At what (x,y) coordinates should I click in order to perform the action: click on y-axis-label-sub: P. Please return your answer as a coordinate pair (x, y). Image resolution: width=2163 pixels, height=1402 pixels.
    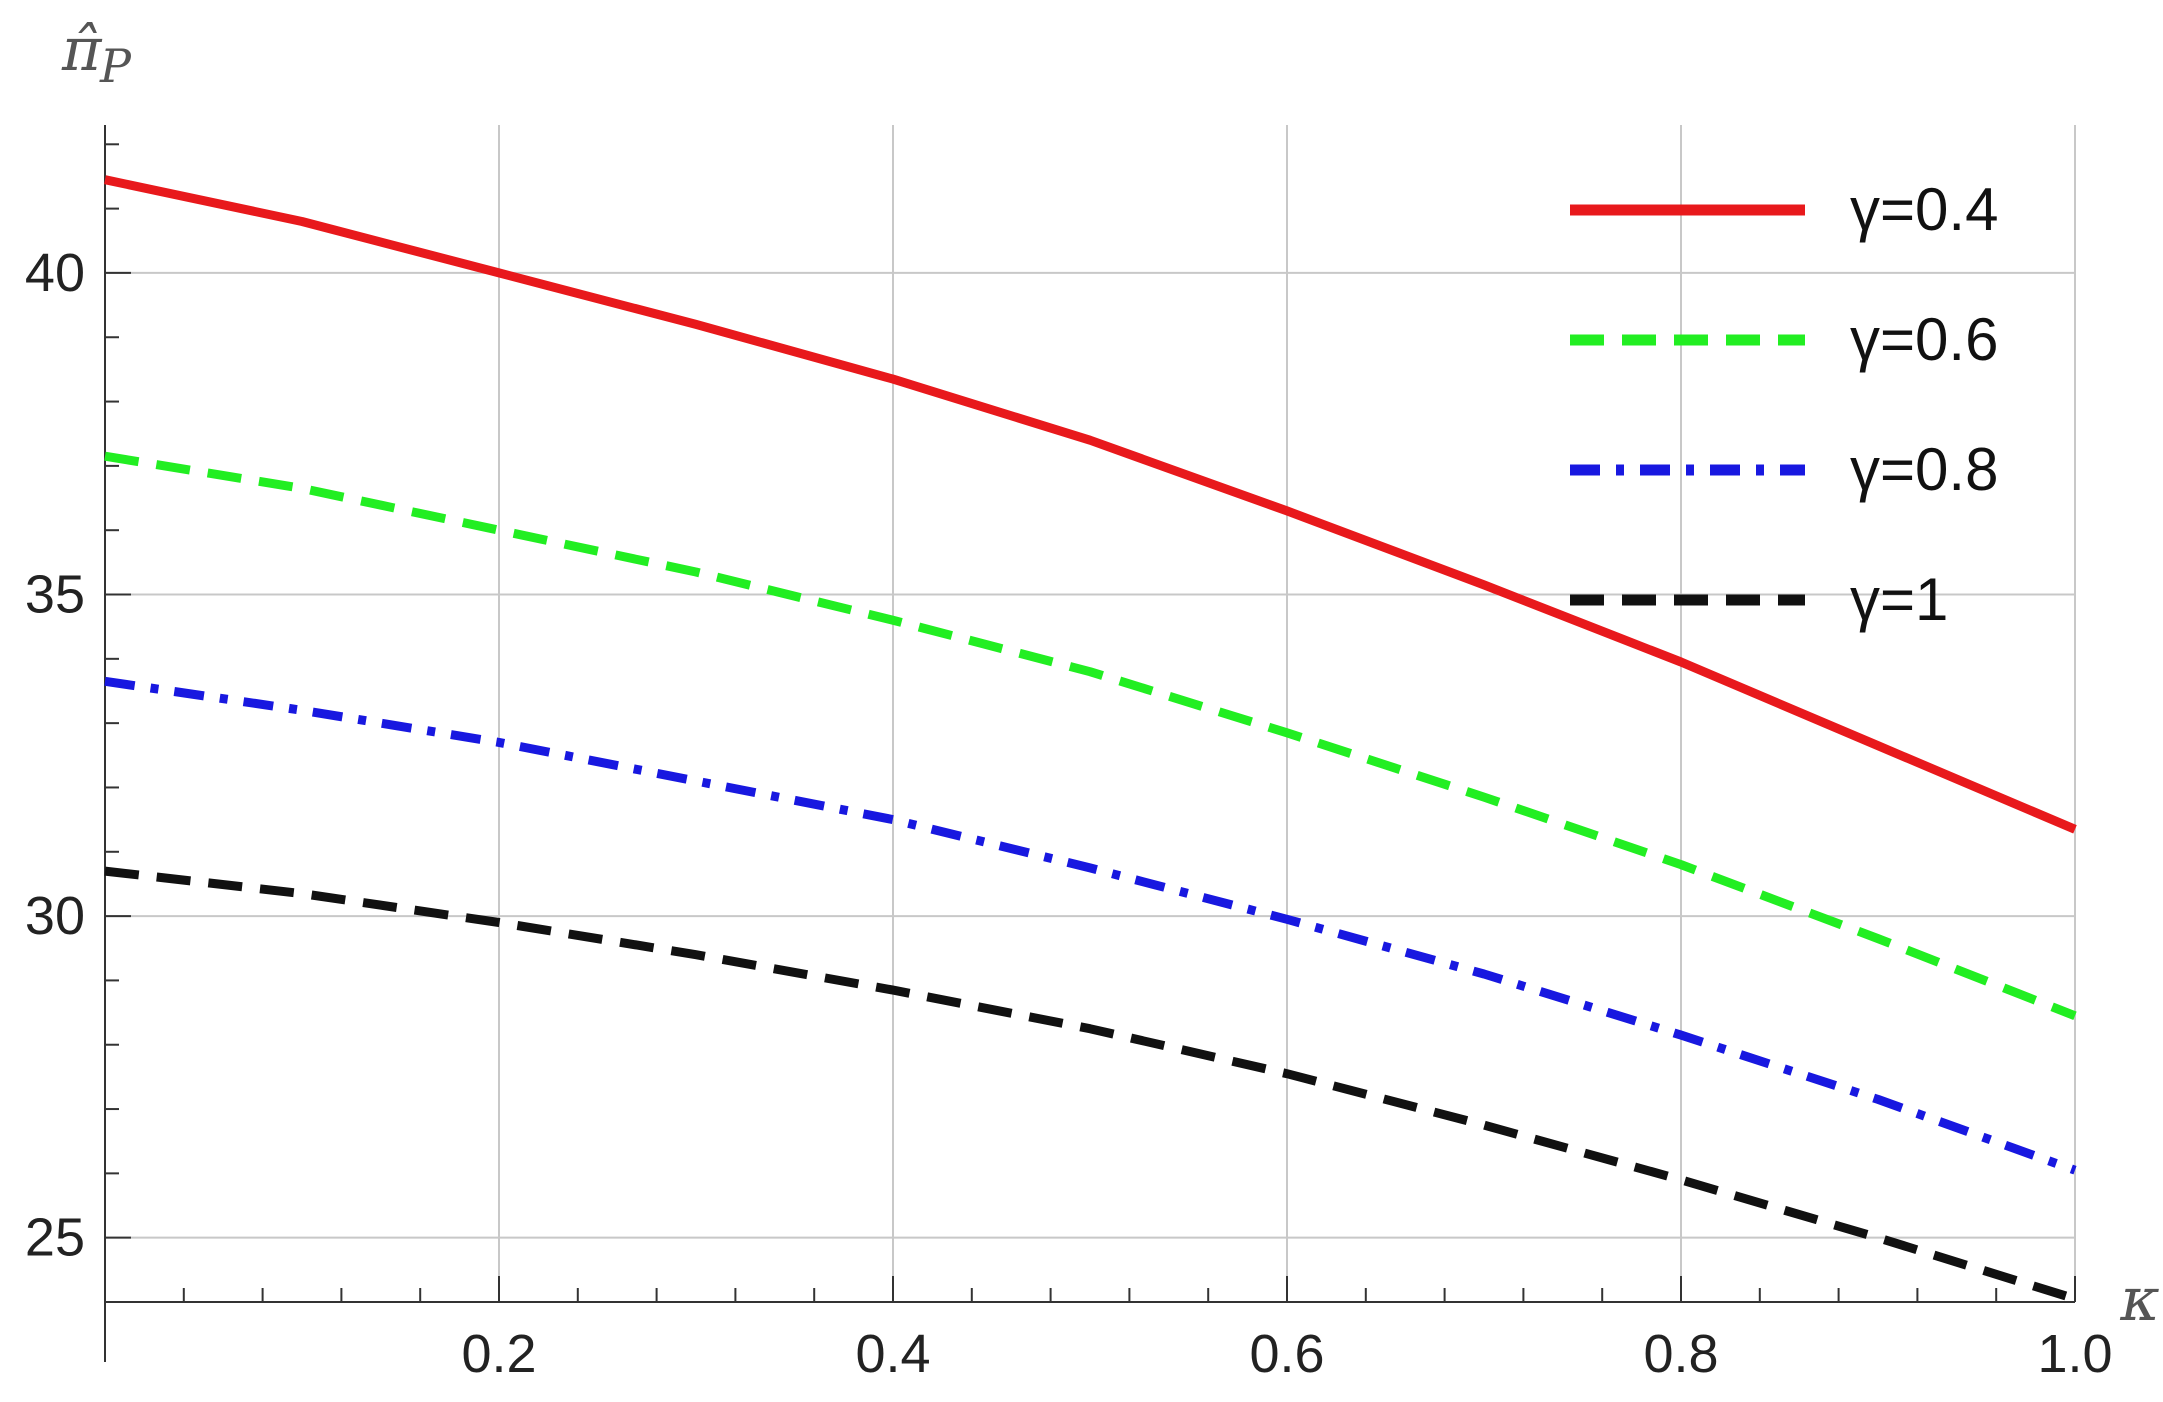
    Looking at the image, I should click on (115, 66).